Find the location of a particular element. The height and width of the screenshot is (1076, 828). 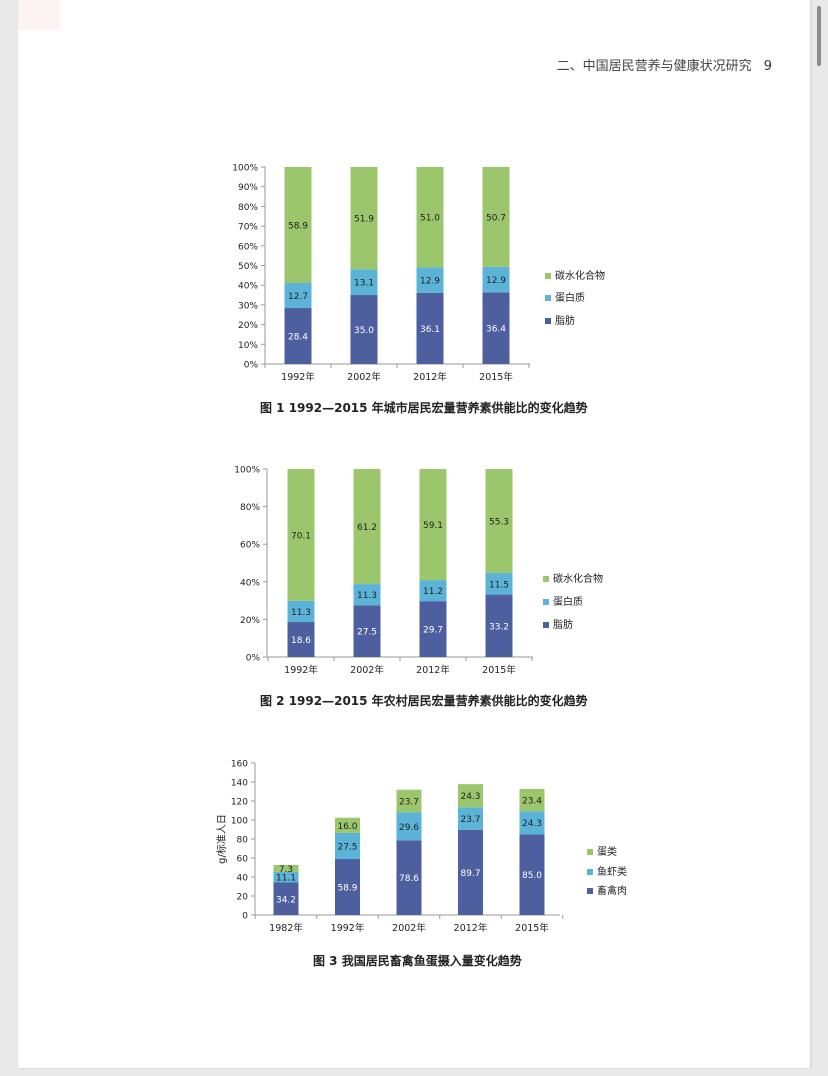

legend-label: 鱼虾类 is located at coordinates (612, 871).